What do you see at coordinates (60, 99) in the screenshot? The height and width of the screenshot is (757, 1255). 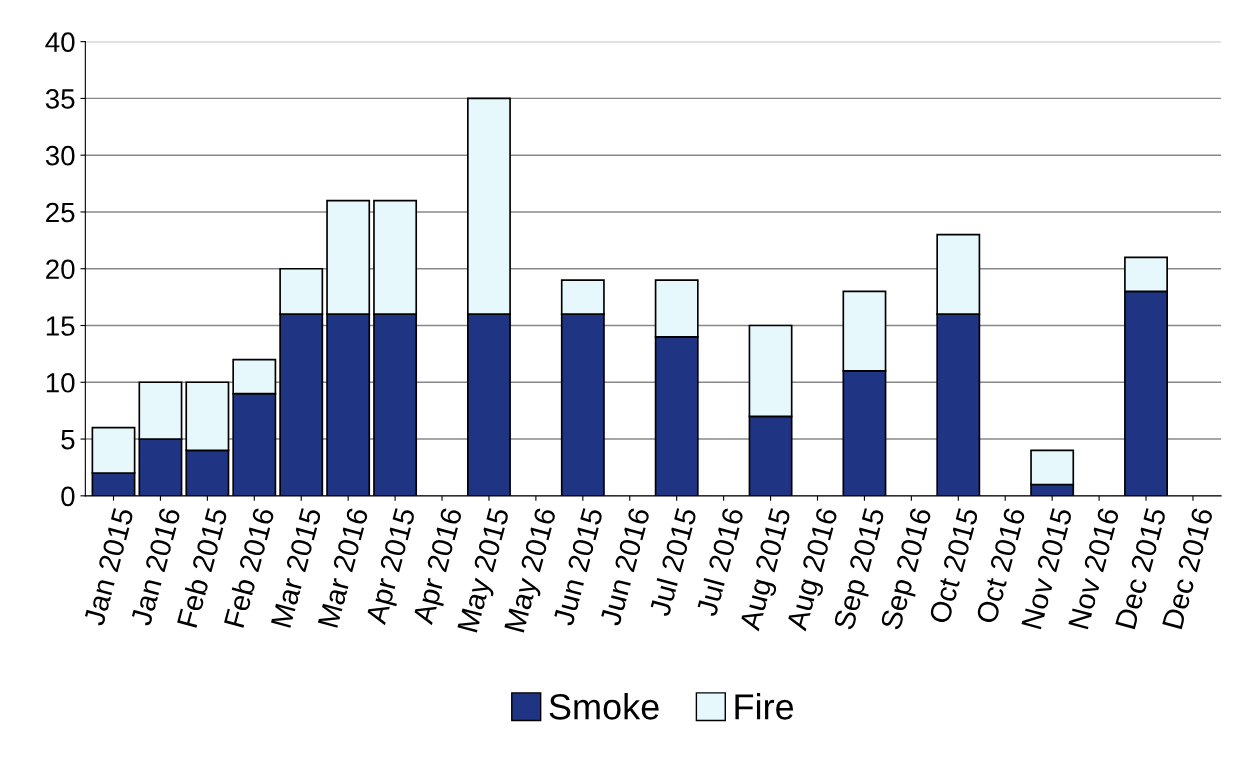 I see `y-tick-label: 35` at bounding box center [60, 99].